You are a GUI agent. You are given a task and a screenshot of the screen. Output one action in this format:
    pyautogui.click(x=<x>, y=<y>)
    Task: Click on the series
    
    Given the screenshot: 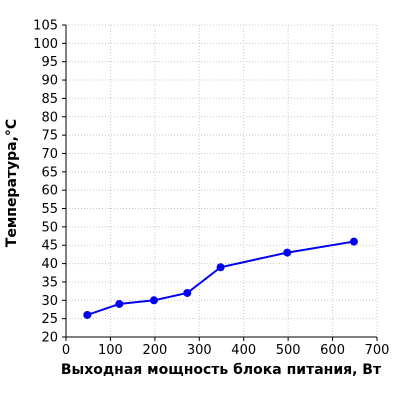 What is the action you would take?
    pyautogui.click(x=220, y=278)
    